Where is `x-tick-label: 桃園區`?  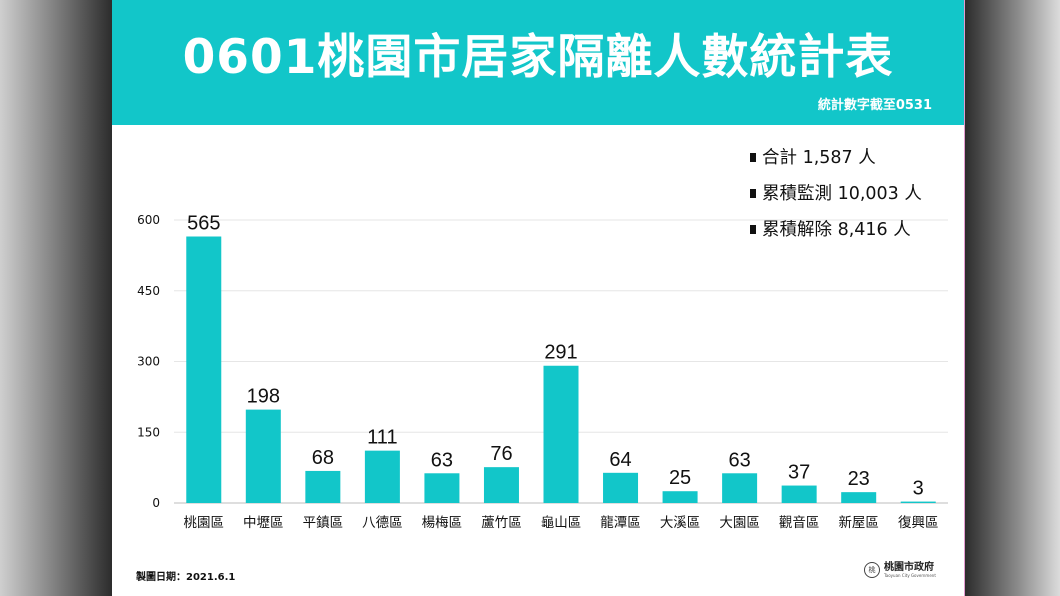 x-tick-label: 桃園區 is located at coordinates (204, 523).